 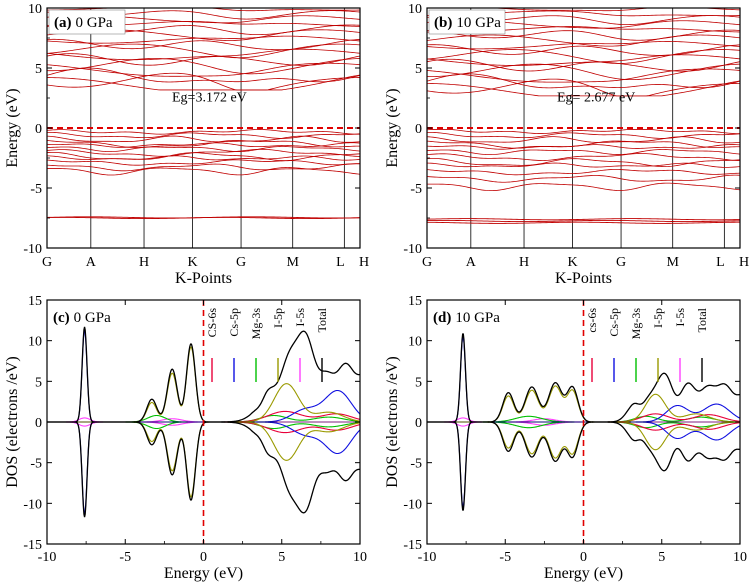 I want to click on x-tick-label: 5, so click(x=281, y=557).